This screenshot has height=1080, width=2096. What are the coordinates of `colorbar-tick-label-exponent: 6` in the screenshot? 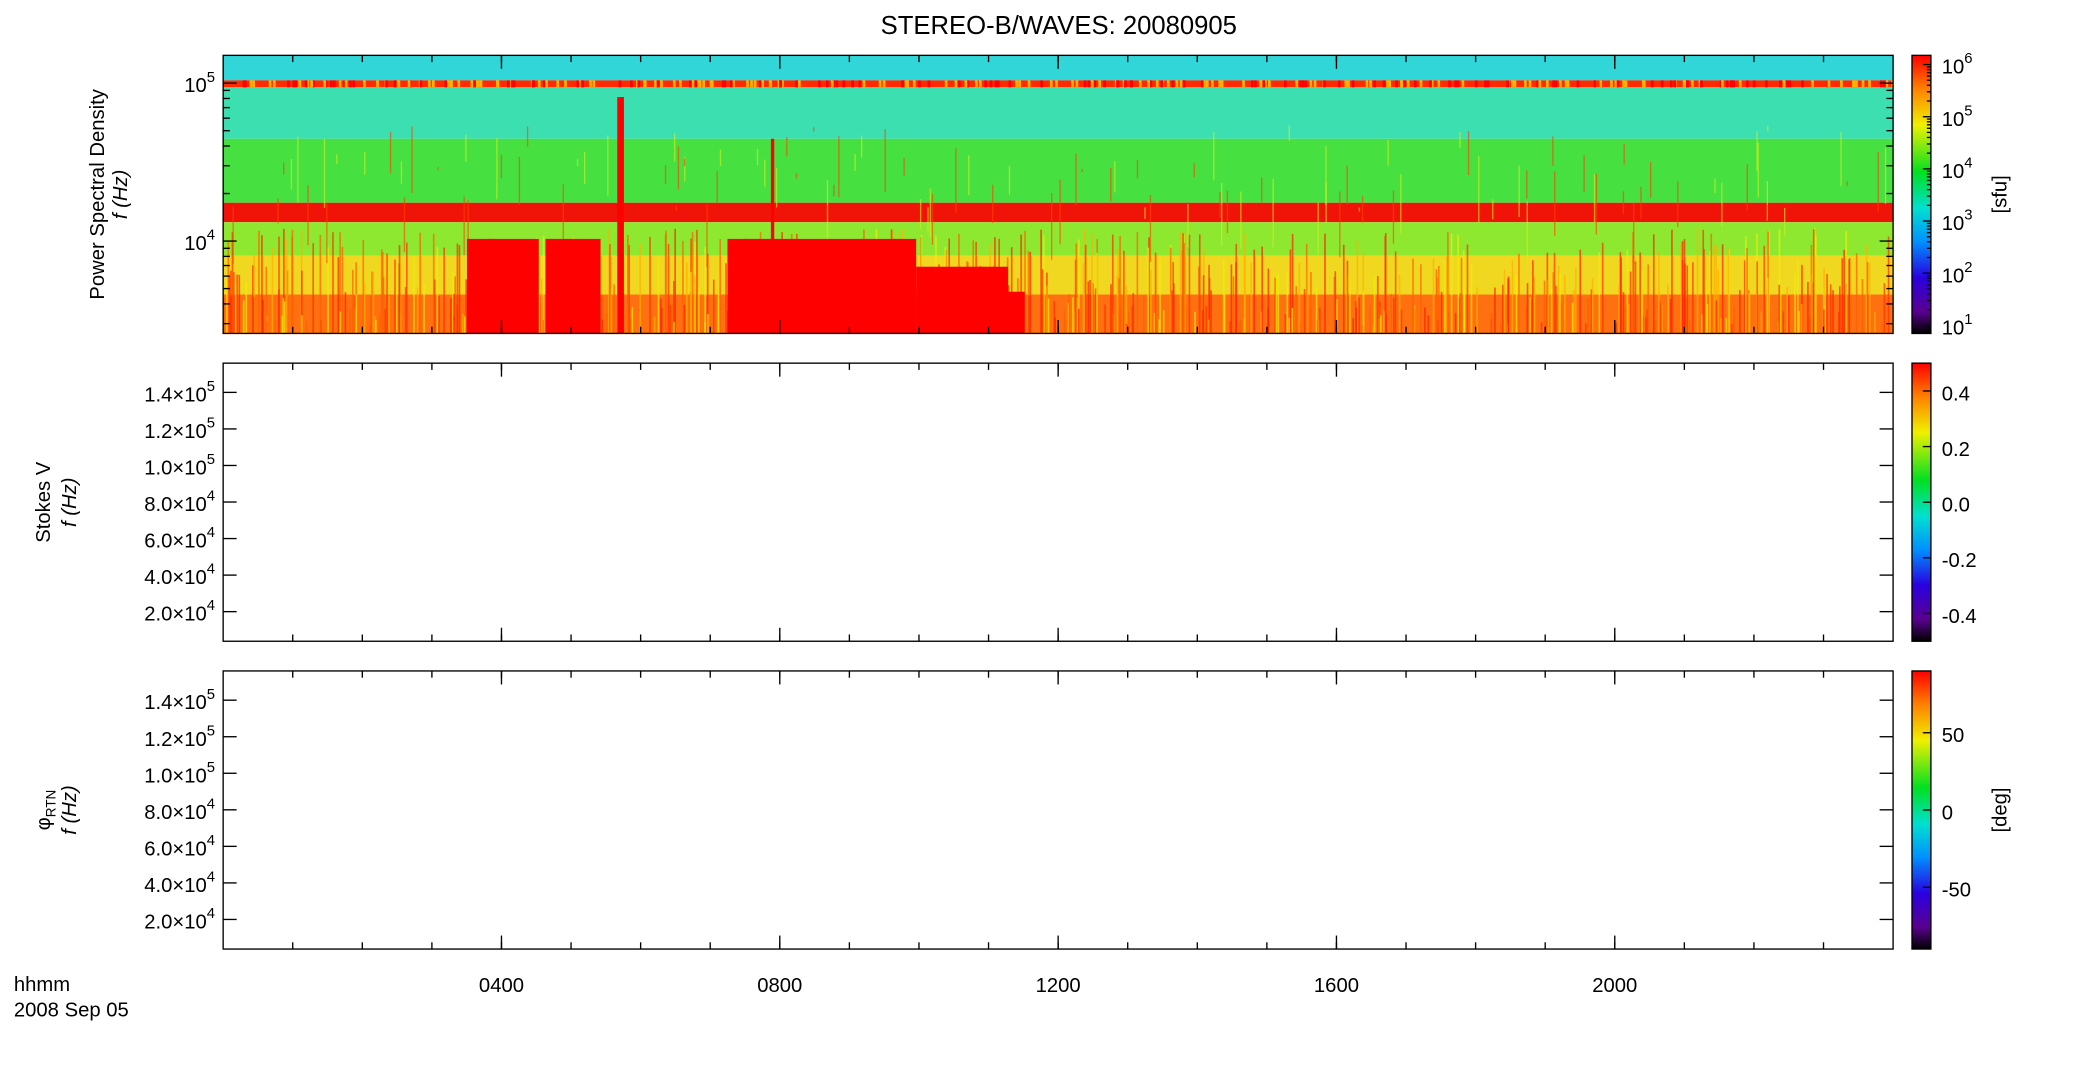 It's located at (1968, 59).